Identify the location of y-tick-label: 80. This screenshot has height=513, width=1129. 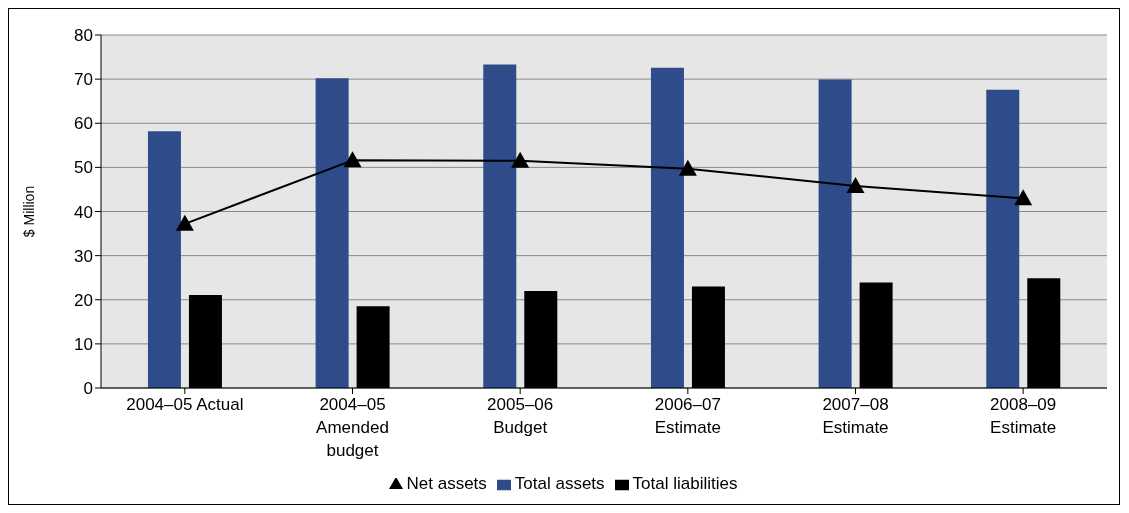
(83, 36).